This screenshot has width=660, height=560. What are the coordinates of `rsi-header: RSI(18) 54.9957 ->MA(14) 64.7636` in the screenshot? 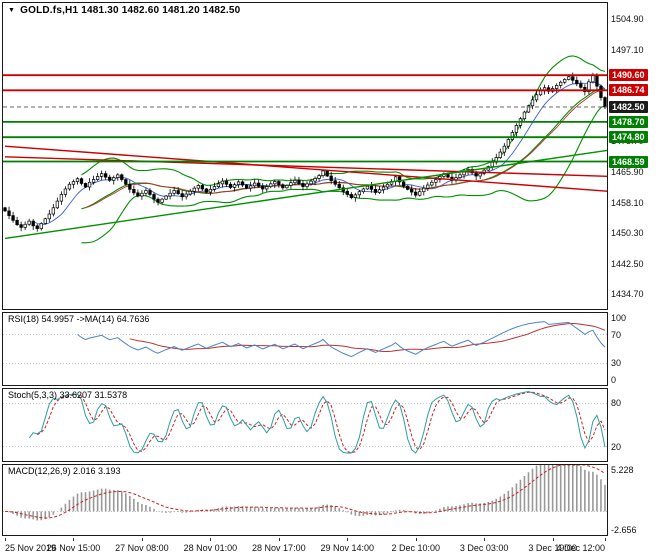 It's located at (79, 319).